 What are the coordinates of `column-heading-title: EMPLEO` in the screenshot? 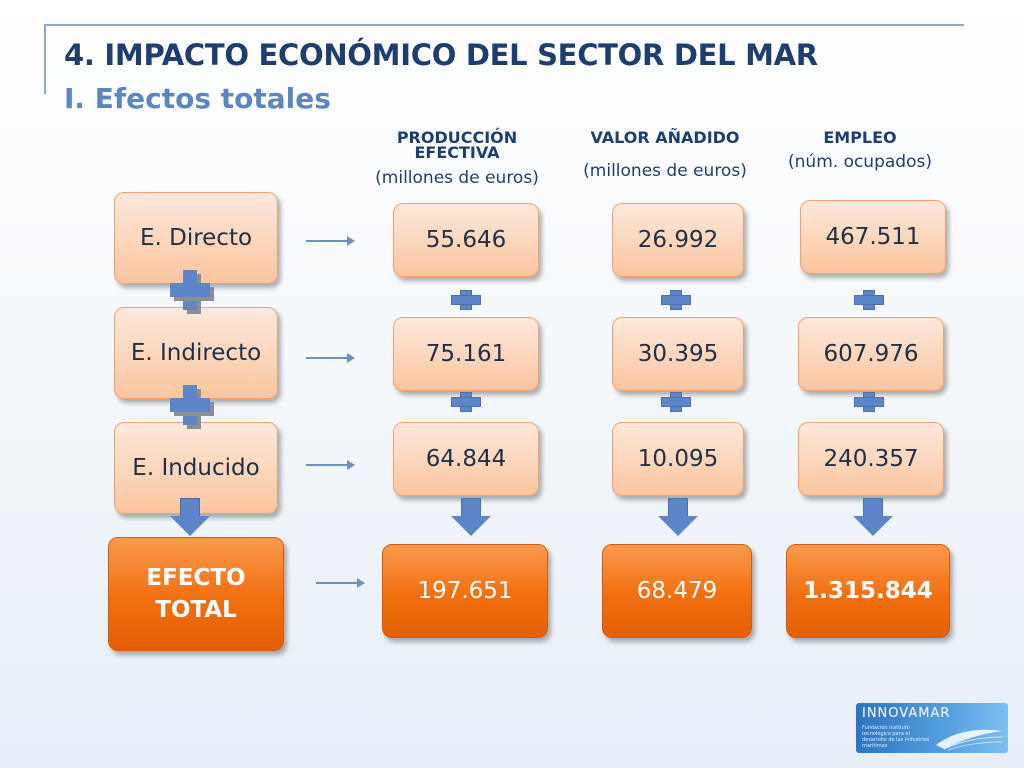 It's located at (860, 137).